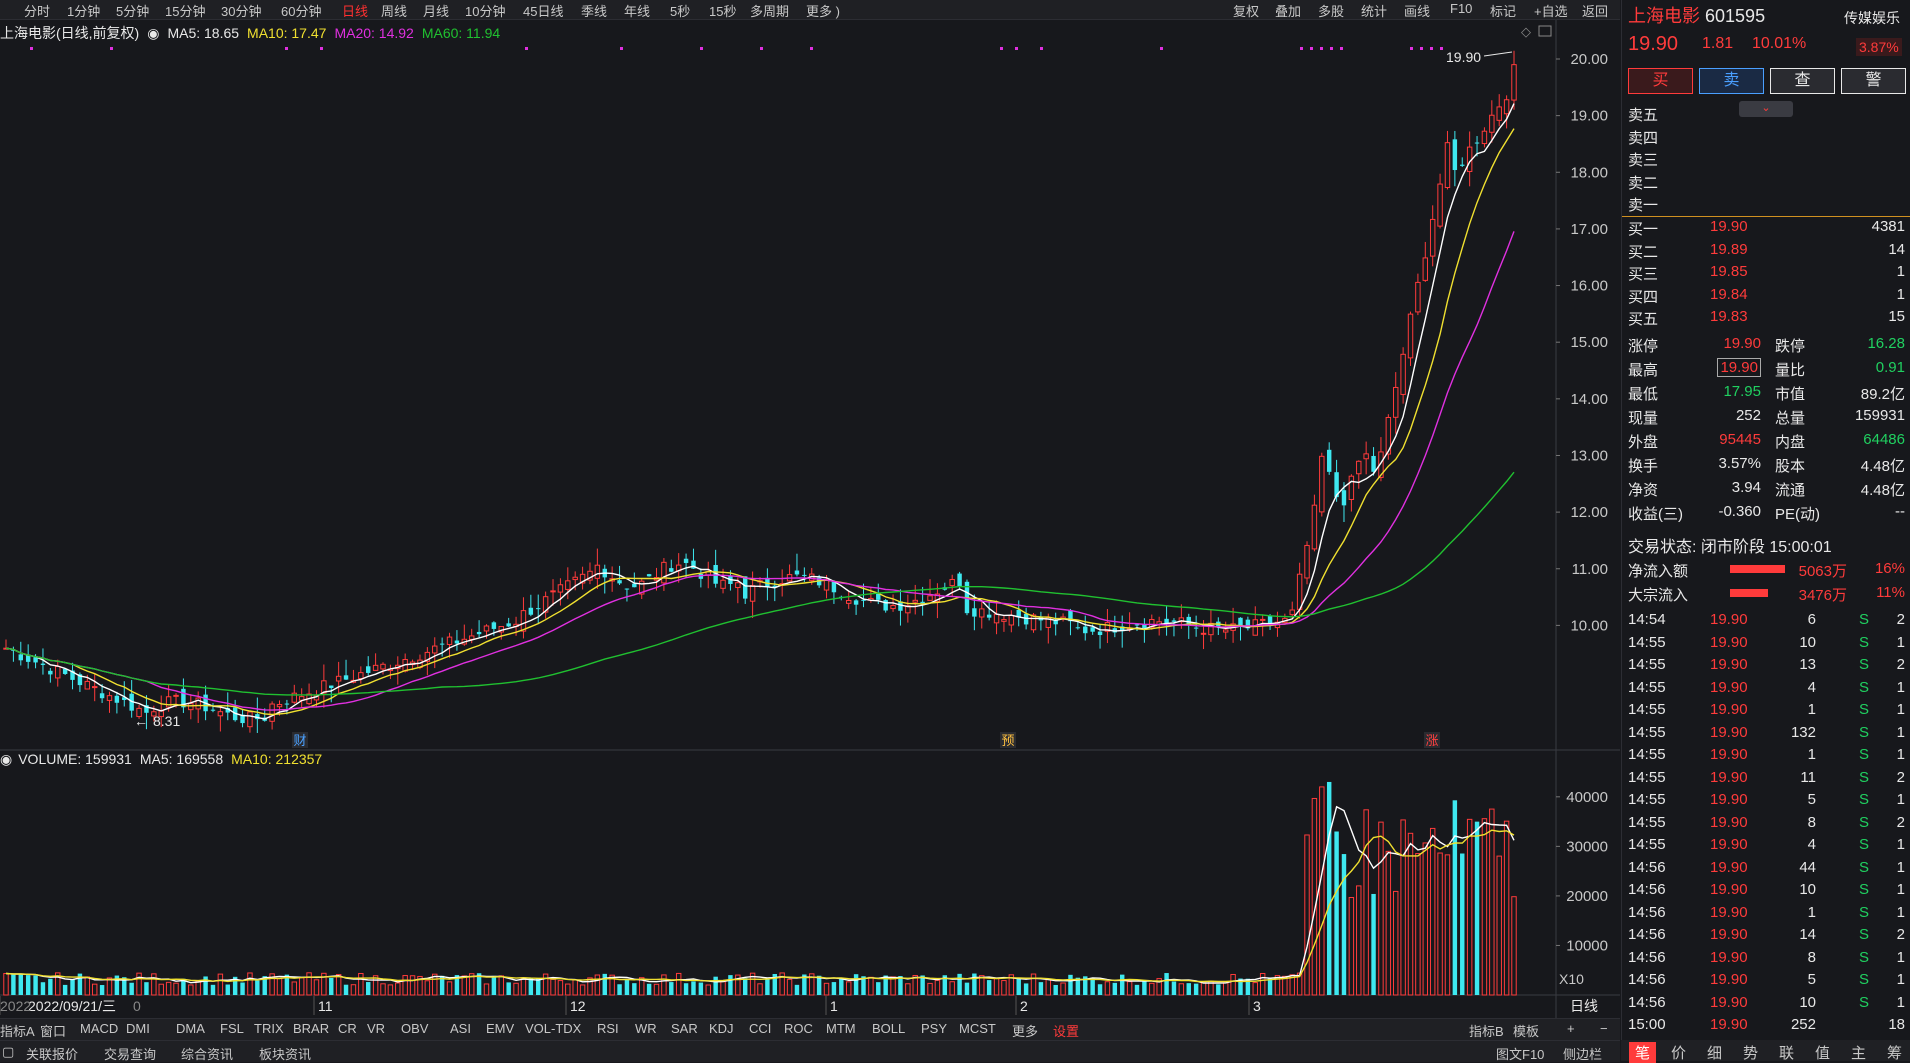  I want to click on indicator-4: DMA, so click(190, 1028).